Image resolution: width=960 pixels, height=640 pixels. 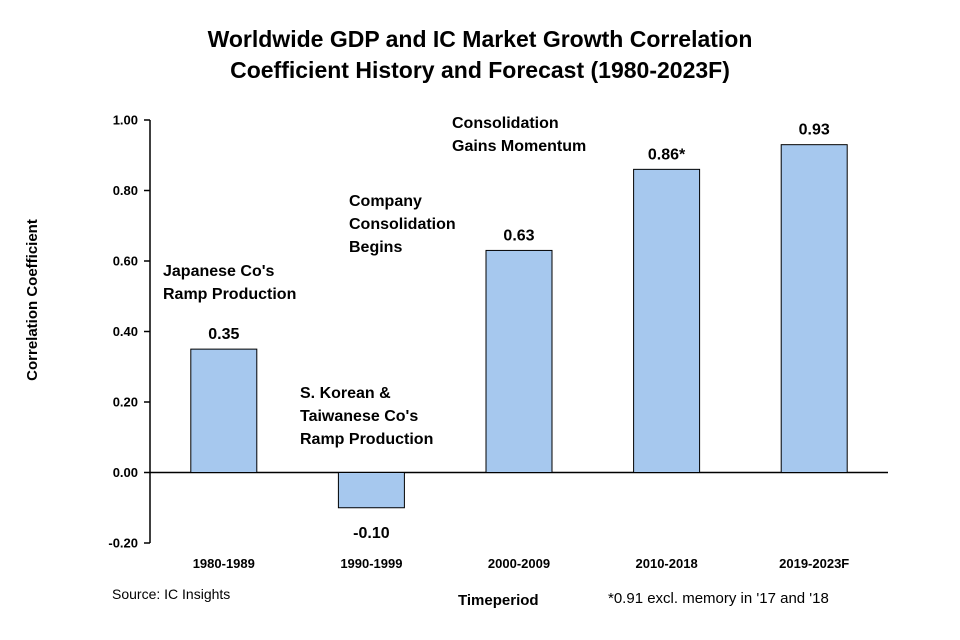 I want to click on data-label: -0.10, so click(x=371, y=533).